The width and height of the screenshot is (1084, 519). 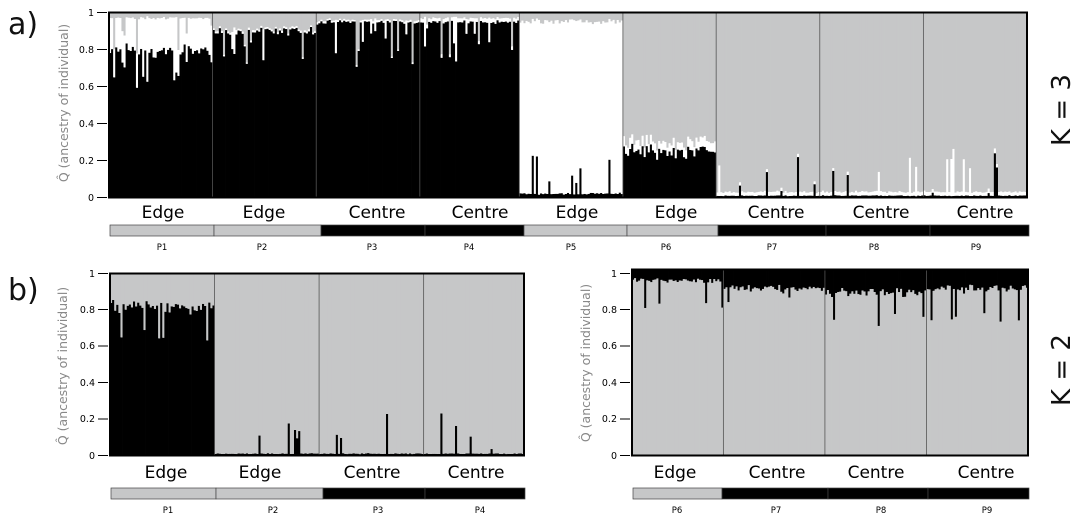 What do you see at coordinates (831, 489) in the screenshot?
I see `panel-b-right-population-labels: Edge P6 Centre P7 Centre P8 Centre P9` at bounding box center [831, 489].